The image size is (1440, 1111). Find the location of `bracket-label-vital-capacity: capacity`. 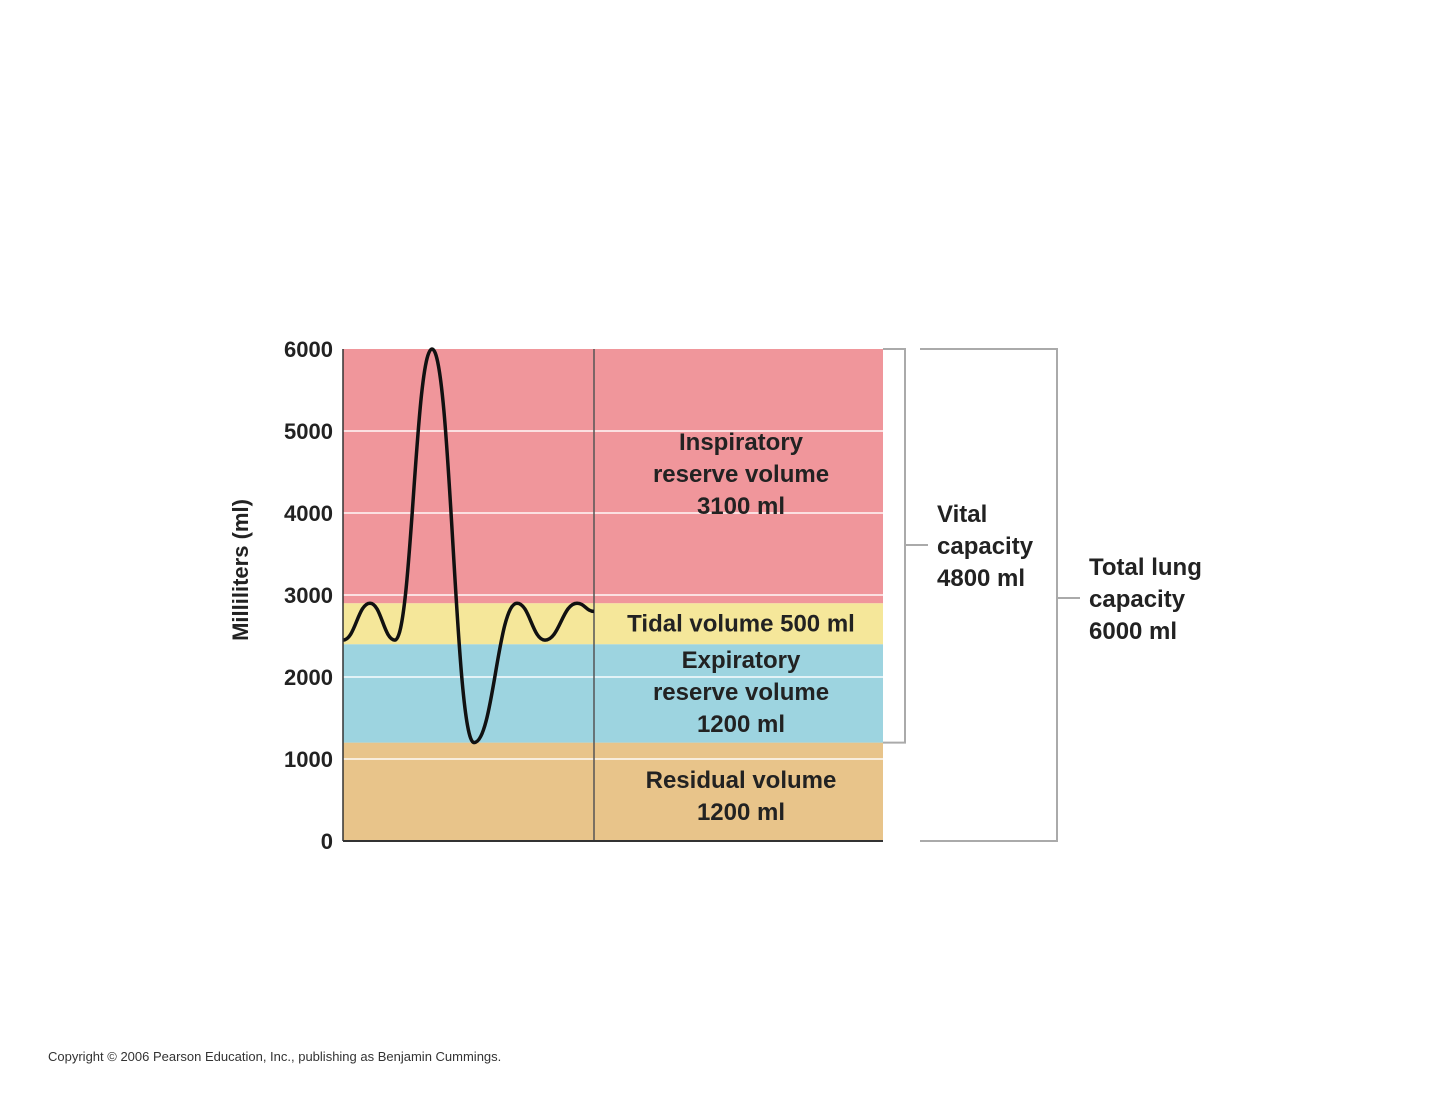

bracket-label-vital-capacity: capacity is located at coordinates (985, 546).